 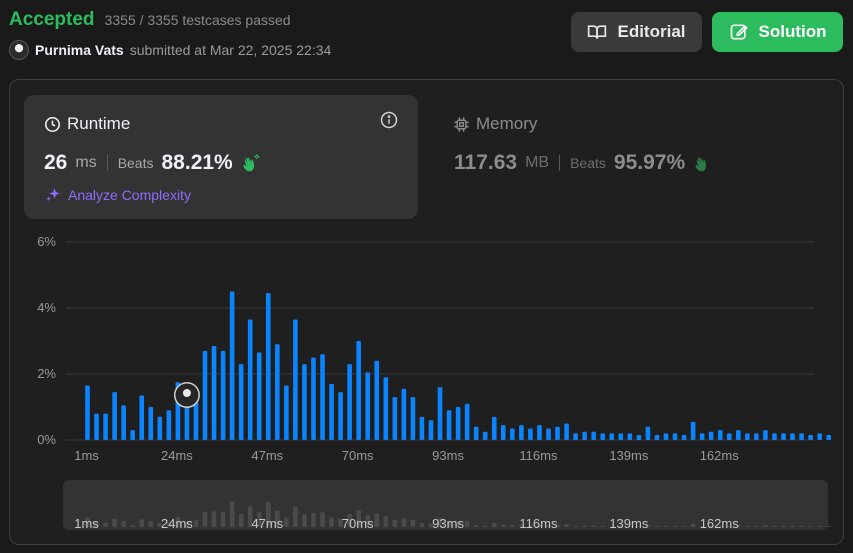 What do you see at coordinates (52, 124) in the screenshot?
I see `clock-icon` at bounding box center [52, 124].